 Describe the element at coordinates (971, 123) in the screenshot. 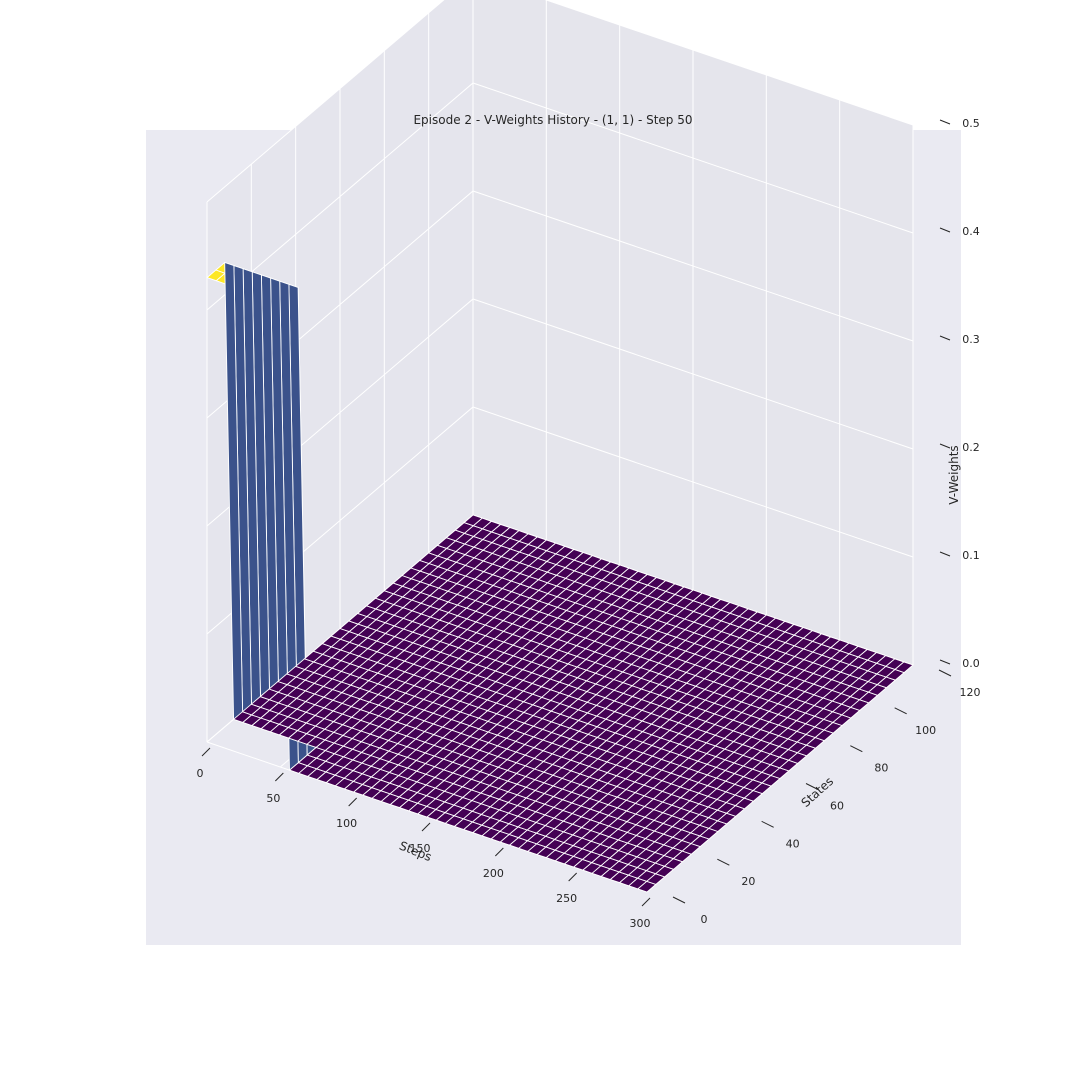

I see `z-tick-label: 0.5` at that location.